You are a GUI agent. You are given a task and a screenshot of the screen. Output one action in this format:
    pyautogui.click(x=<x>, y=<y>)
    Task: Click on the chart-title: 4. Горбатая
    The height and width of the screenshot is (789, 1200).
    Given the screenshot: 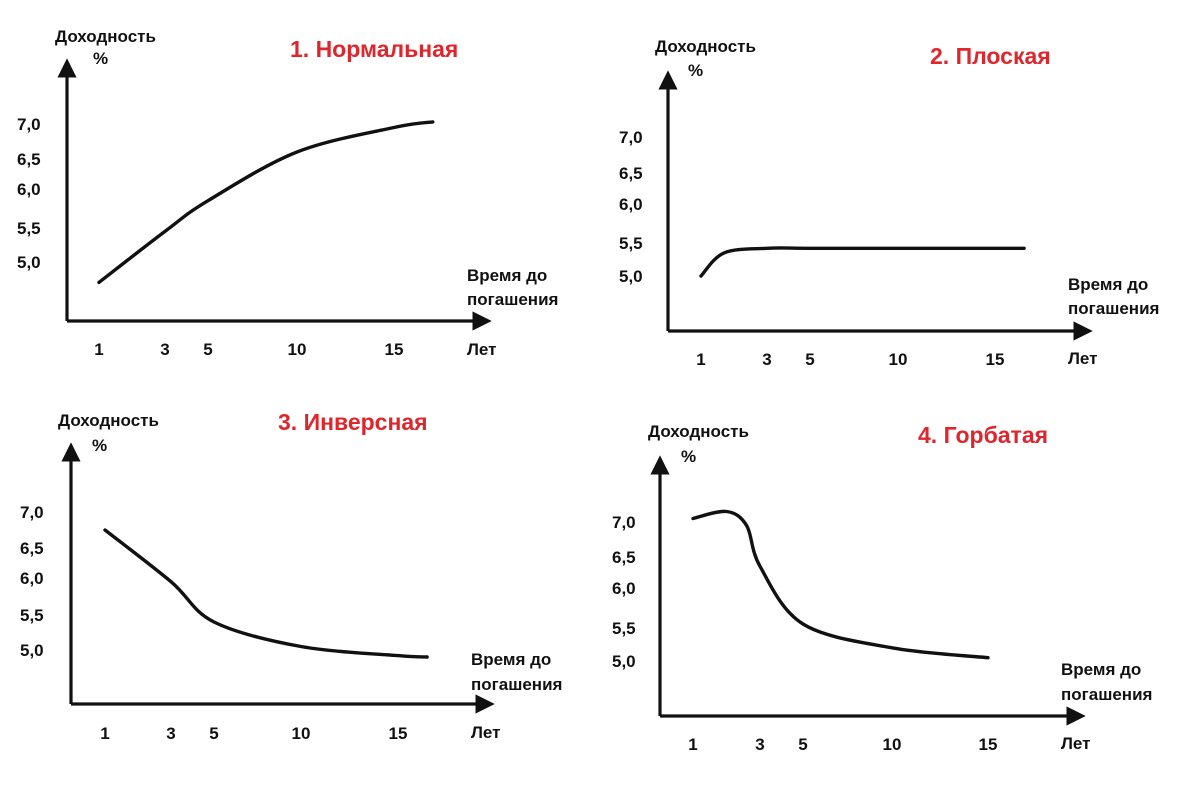 What is the action you would take?
    pyautogui.click(x=983, y=435)
    